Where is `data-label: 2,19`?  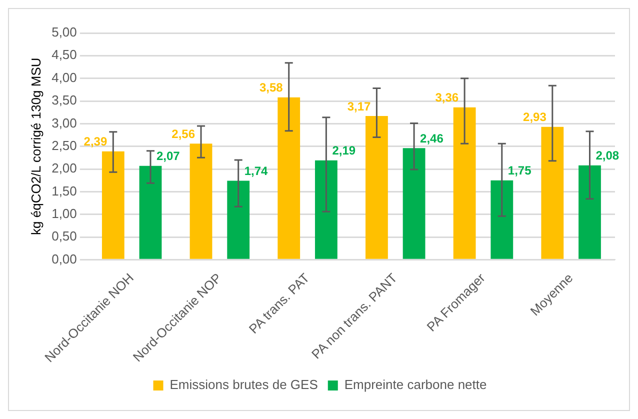 data-label: 2,19 is located at coordinates (344, 151).